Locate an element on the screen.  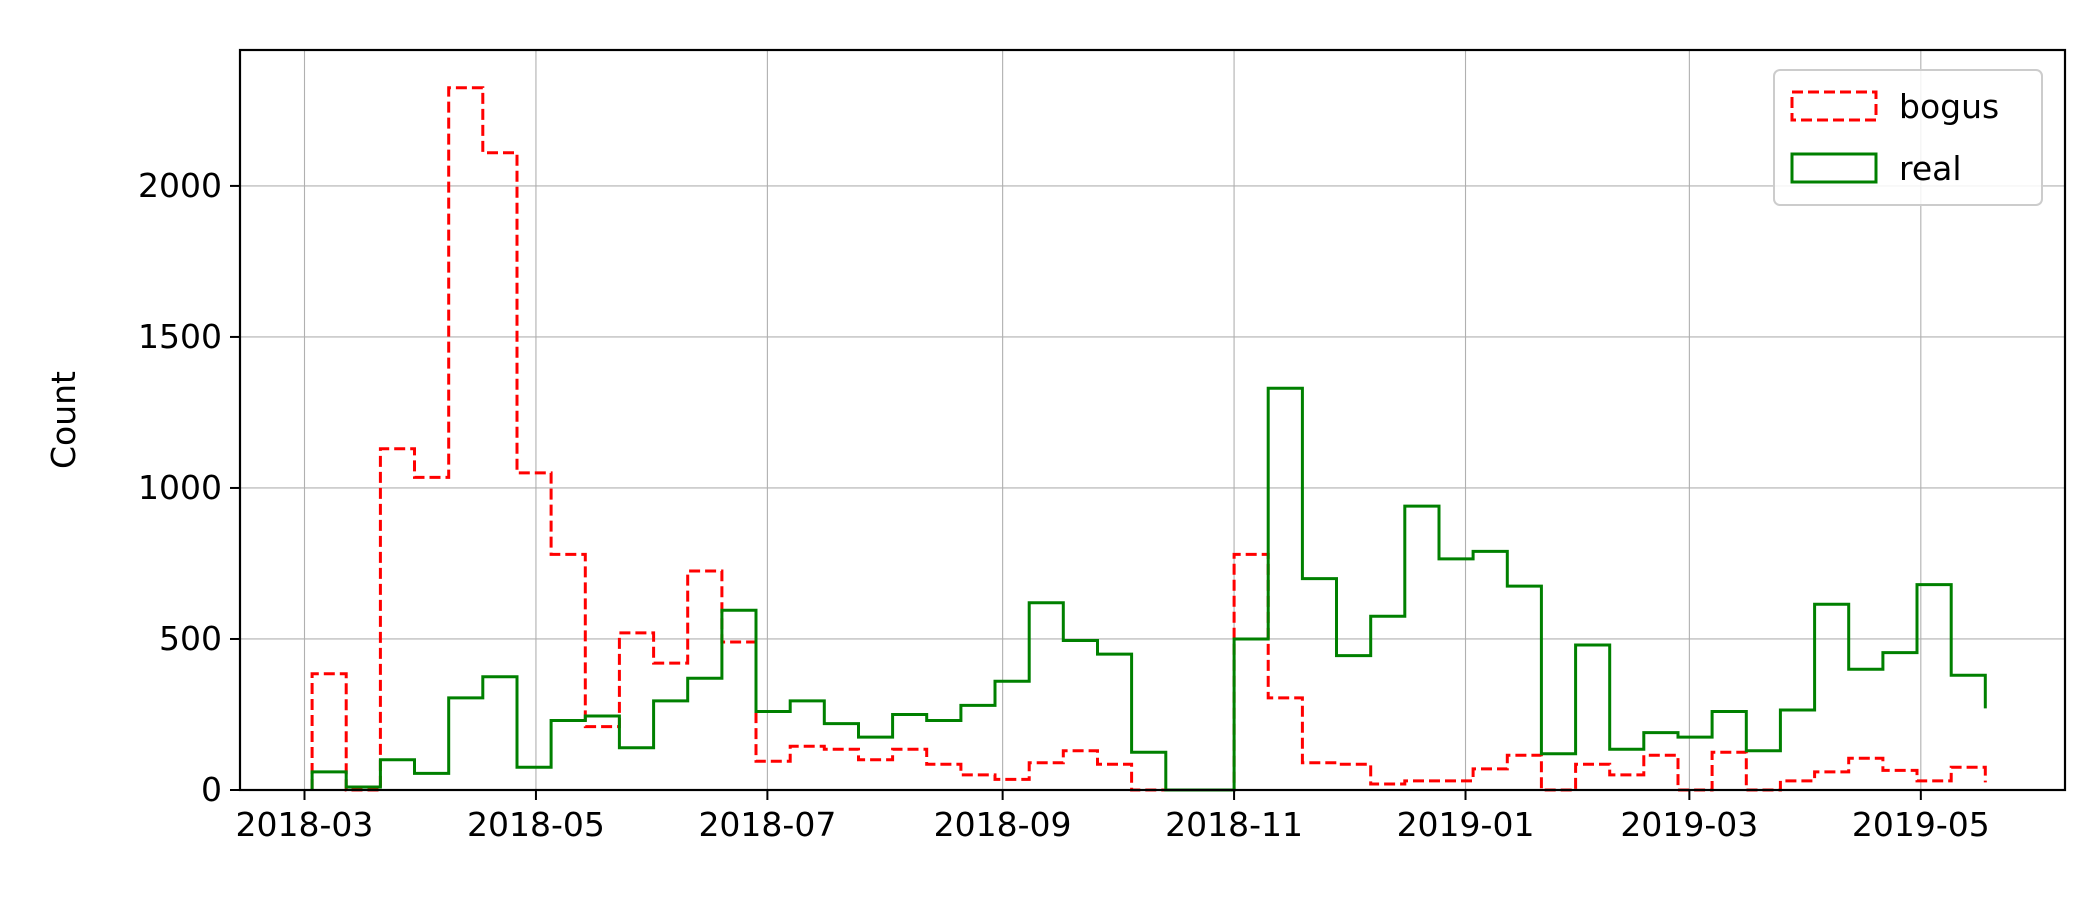
y-tick-label: 1000 is located at coordinates (180, 487).